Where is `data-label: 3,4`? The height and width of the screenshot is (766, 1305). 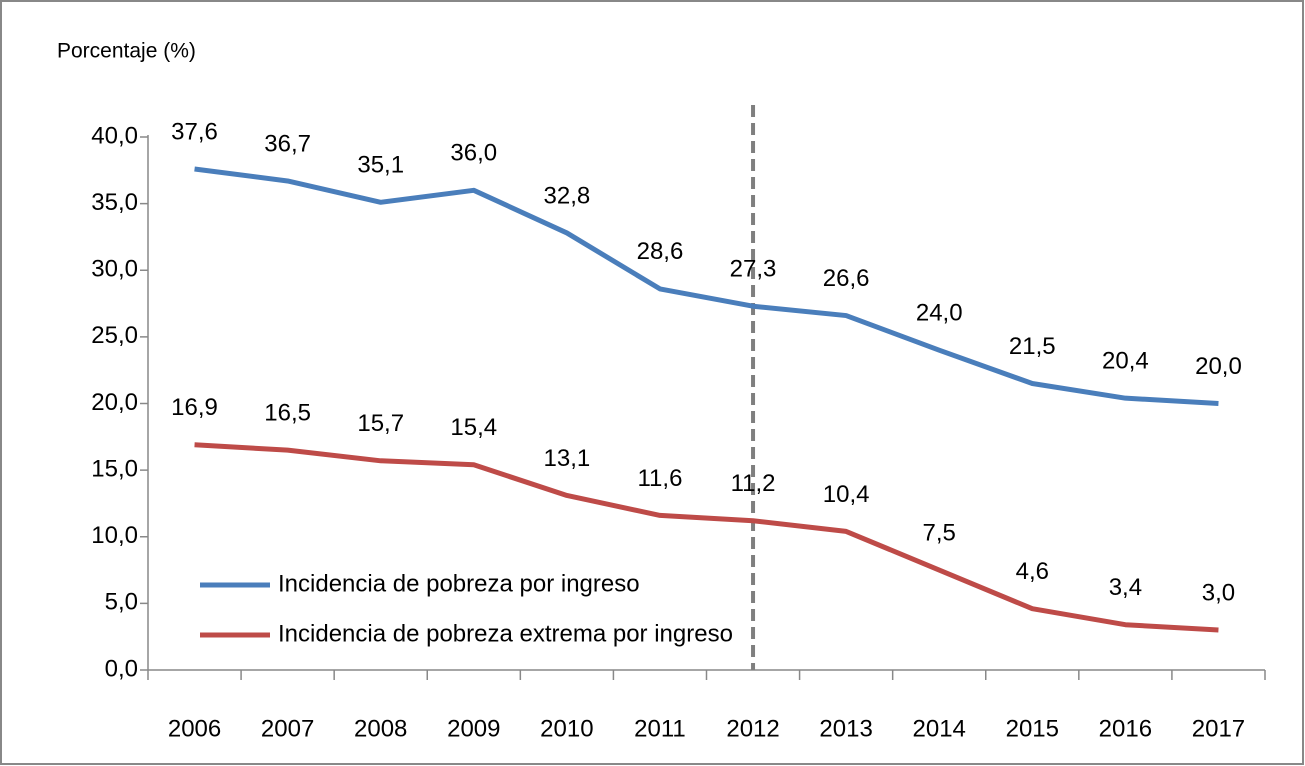
data-label: 3,4 is located at coordinates (1125, 587).